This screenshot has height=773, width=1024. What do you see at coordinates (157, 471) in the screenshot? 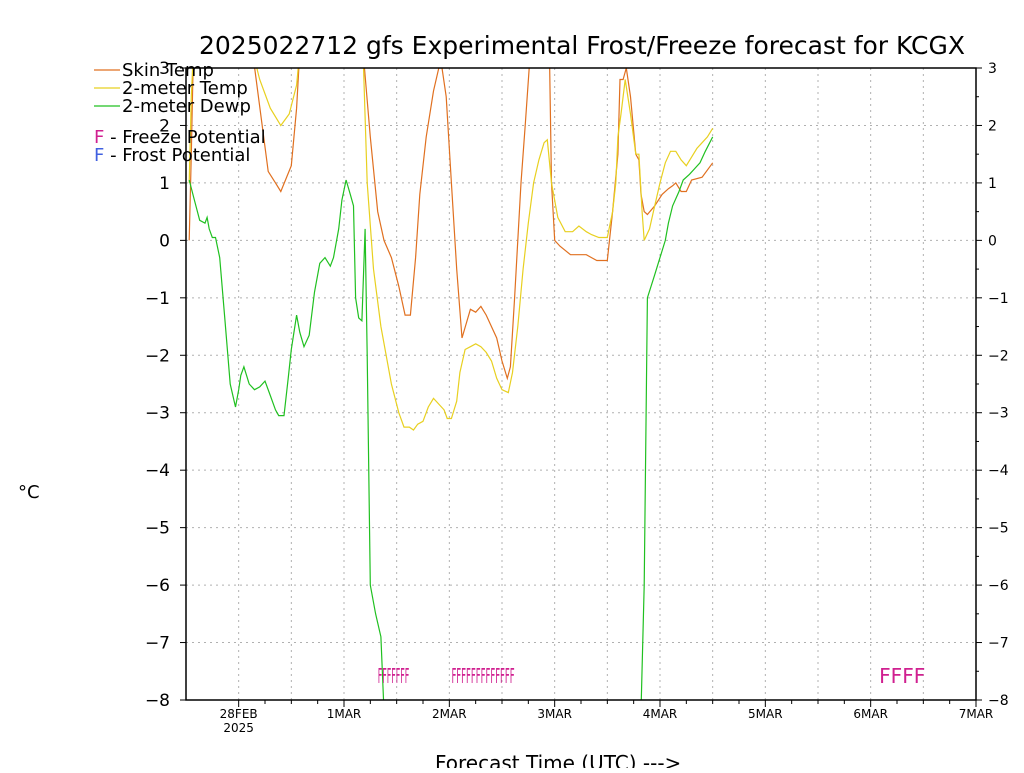
I see `y-tick-label-left: −4` at bounding box center [157, 471].